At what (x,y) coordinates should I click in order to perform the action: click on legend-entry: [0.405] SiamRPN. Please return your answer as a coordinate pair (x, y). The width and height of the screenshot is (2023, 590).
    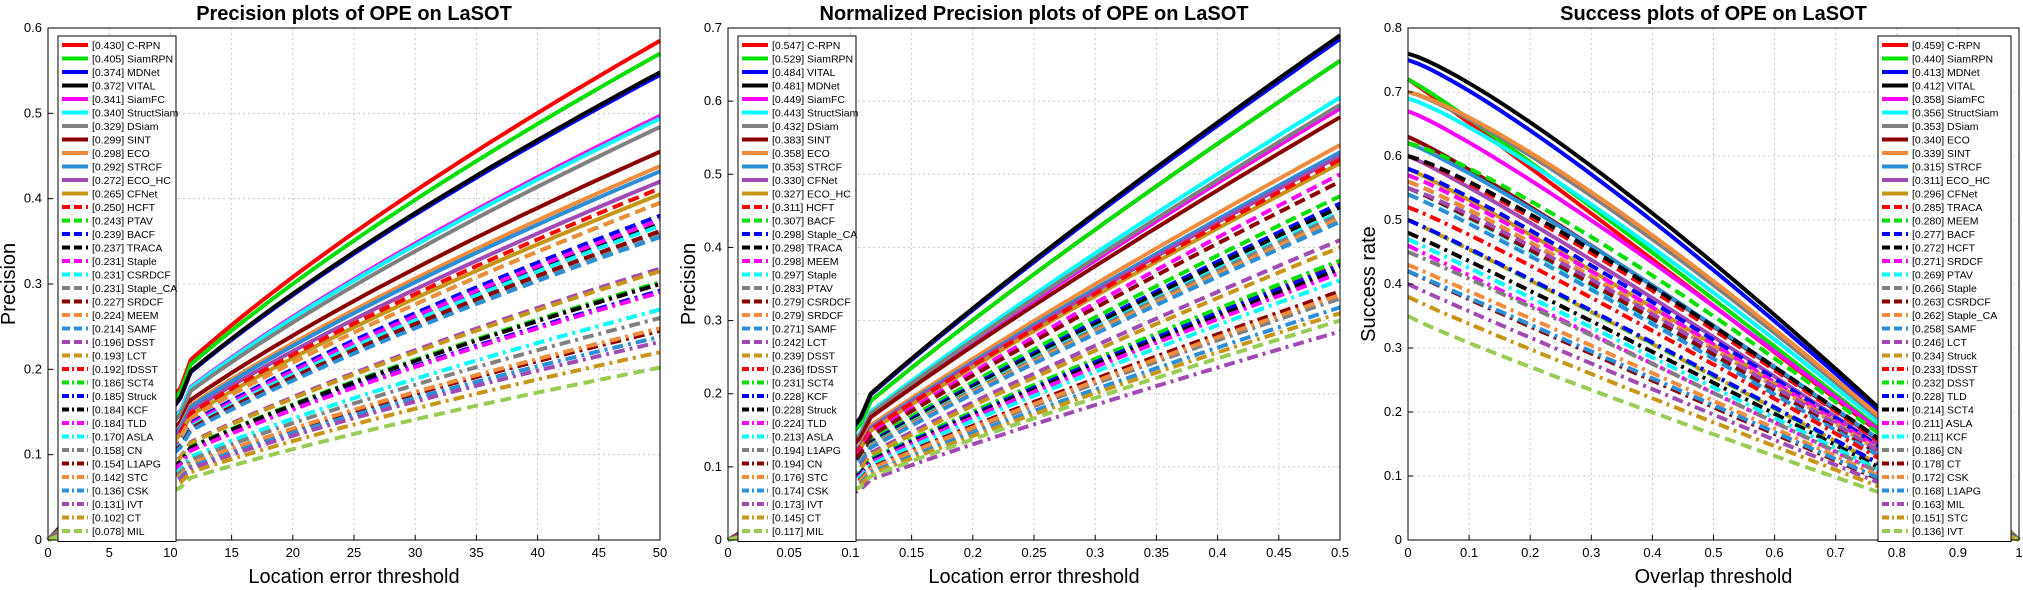
    Looking at the image, I should click on (132, 59).